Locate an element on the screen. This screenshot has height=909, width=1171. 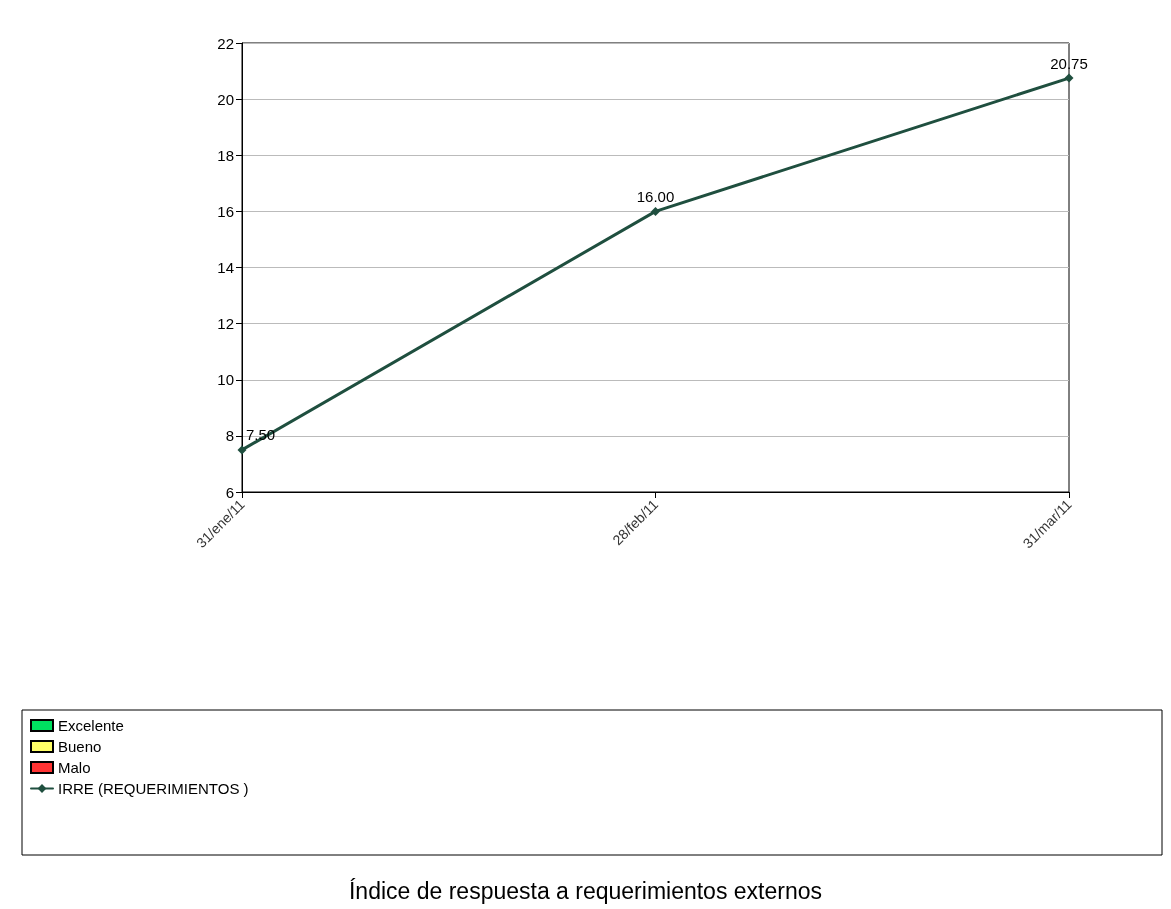
y-tick-label: 22 is located at coordinates (225, 43).